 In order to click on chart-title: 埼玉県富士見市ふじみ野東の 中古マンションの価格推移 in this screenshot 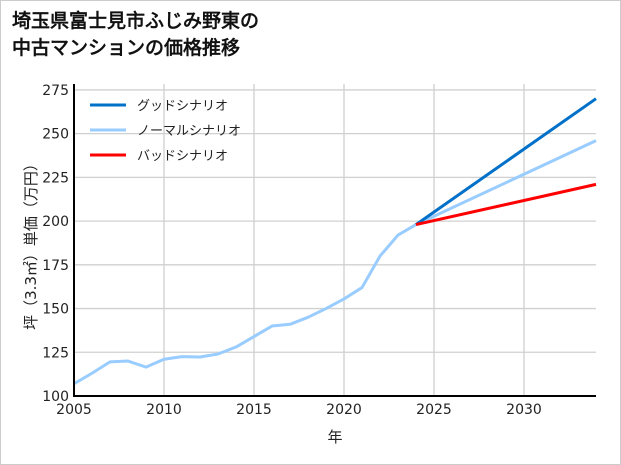, I will do `click(135, 35)`.